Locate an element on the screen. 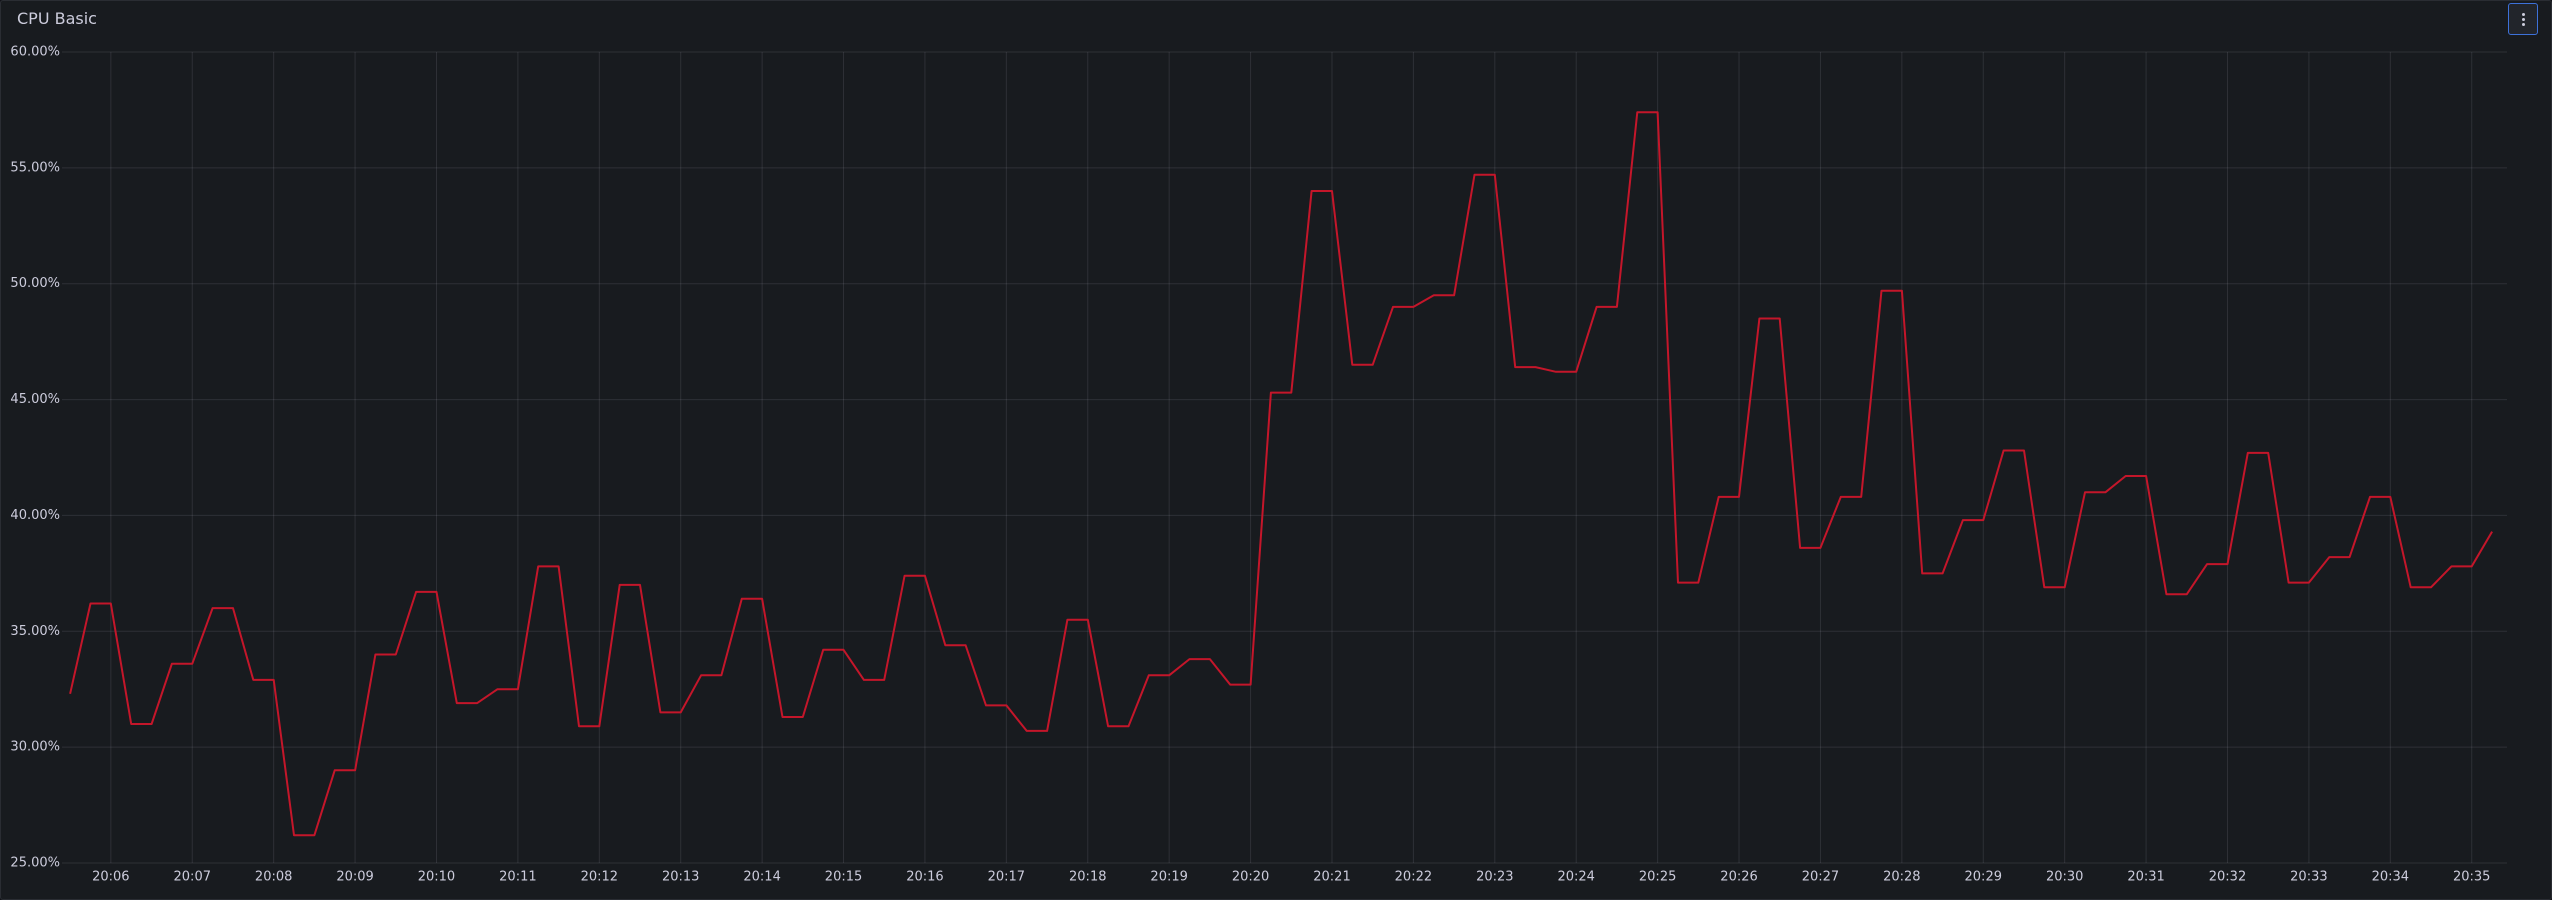 The image size is (2552, 900). x-tick-label: 20:19 is located at coordinates (1168, 877).